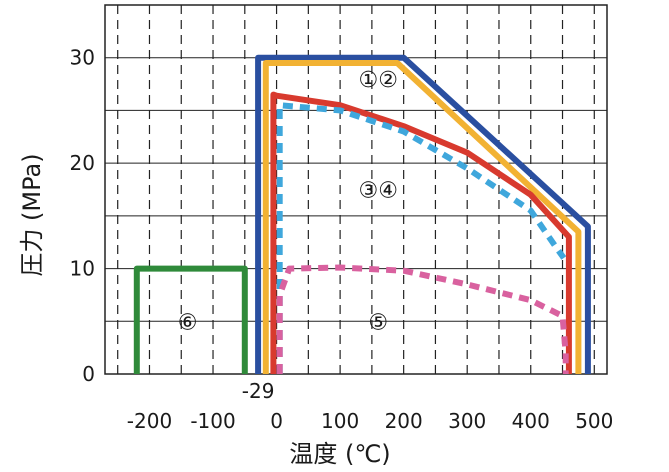  Describe the element at coordinates (531, 421) in the screenshot. I see `x-tick-label: 400` at that location.